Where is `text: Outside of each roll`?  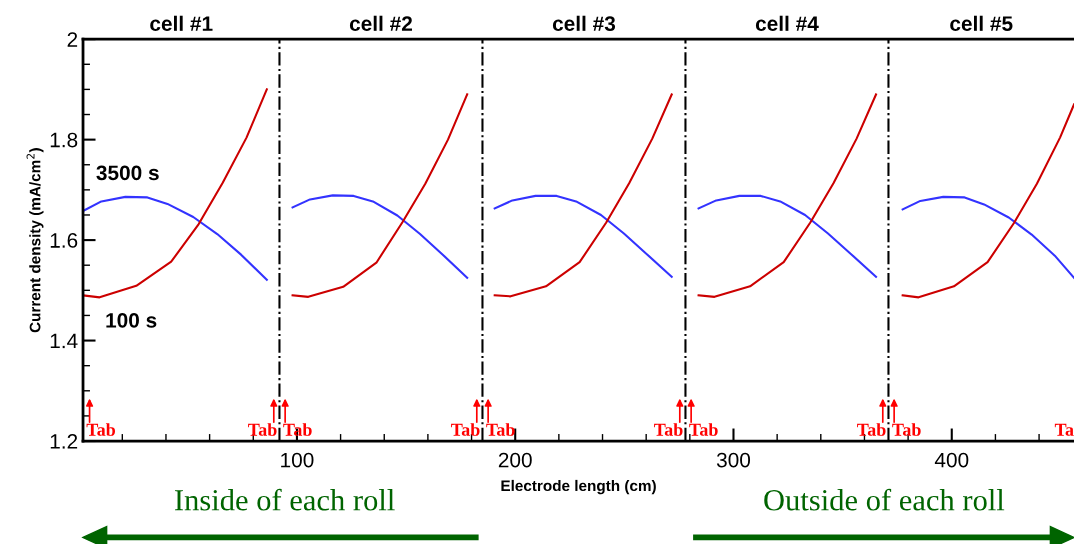 text: Outside of each roll is located at coordinates (884, 499).